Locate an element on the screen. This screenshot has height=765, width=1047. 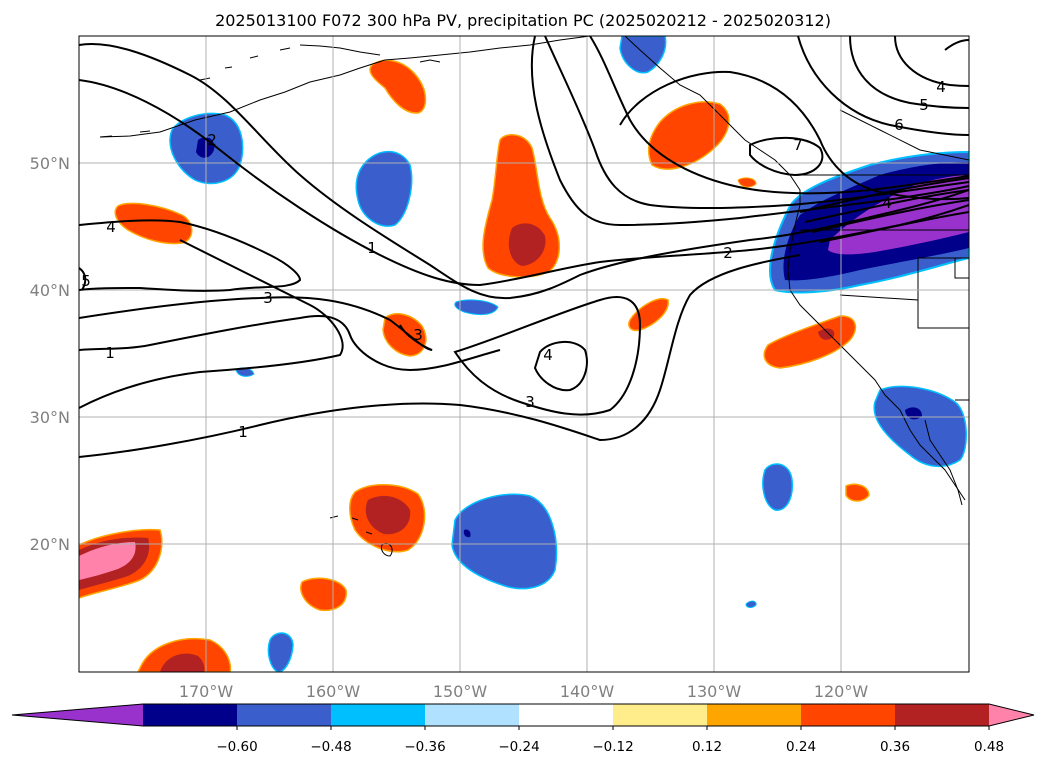
lon-label: 120°W is located at coordinates (841, 691).